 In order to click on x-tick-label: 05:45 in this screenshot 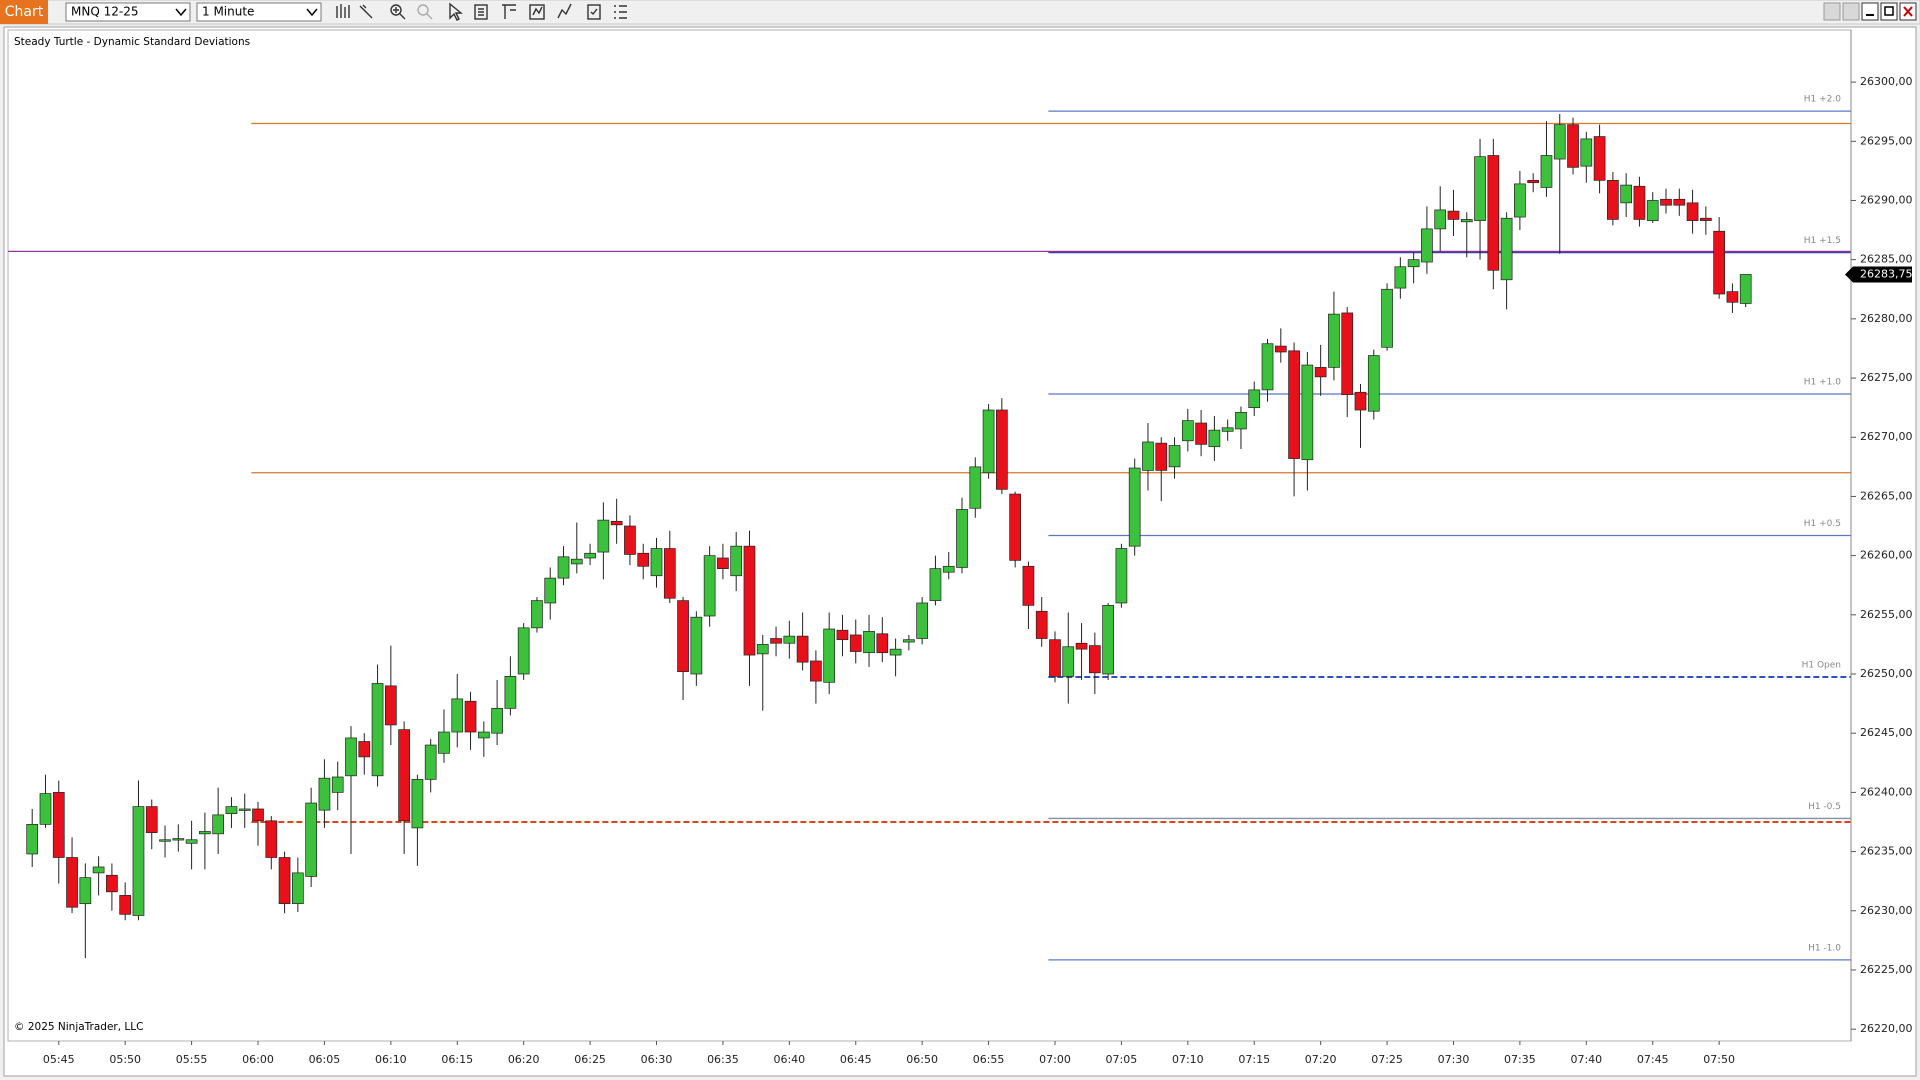, I will do `click(59, 1059)`.